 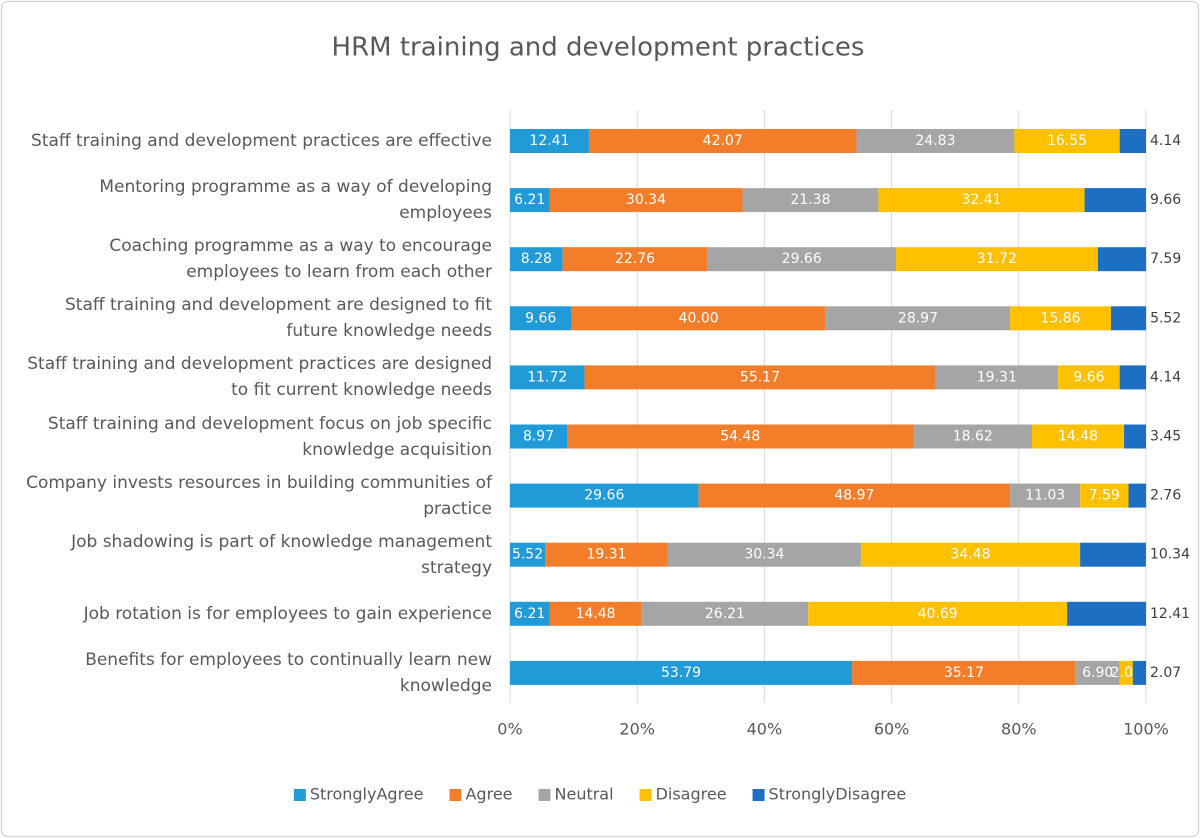 I want to click on data-label: 54.48, so click(x=740, y=437).